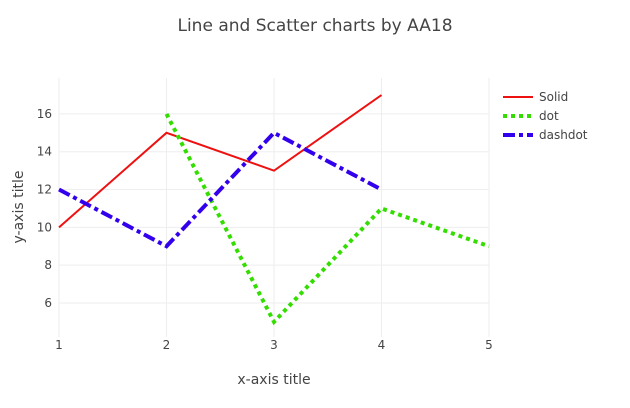  What do you see at coordinates (273, 380) in the screenshot?
I see `x-axis-title: x-axis title` at bounding box center [273, 380].